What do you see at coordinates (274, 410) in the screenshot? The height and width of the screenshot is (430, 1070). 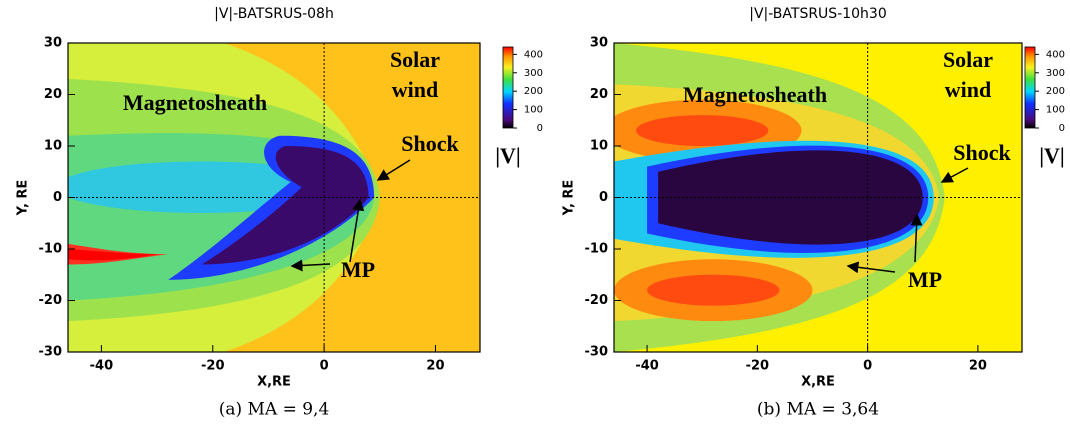 I see `caption: (a) MA = 9,4` at bounding box center [274, 410].